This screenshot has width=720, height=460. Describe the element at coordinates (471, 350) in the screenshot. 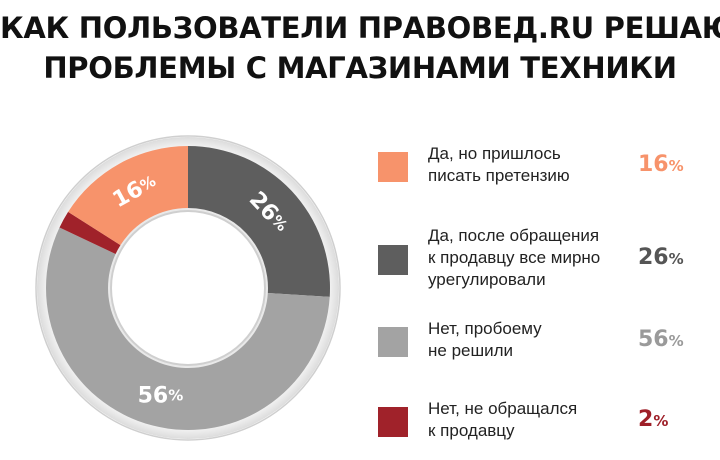

I see `legend-label-line: не решили` at that location.